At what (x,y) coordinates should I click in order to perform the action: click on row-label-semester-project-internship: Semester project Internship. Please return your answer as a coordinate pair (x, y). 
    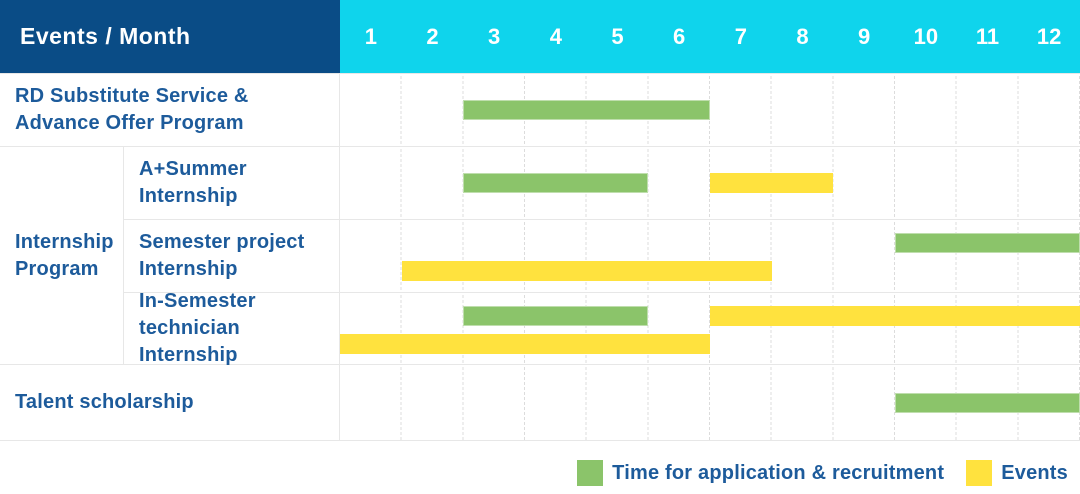
    Looking at the image, I should click on (232, 256).